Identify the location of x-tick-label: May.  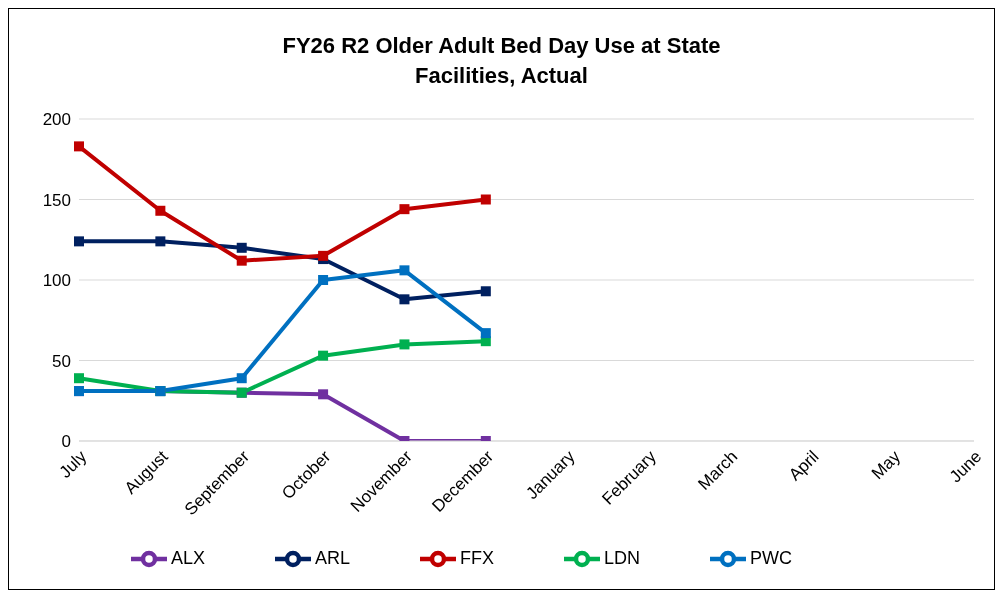
(886, 465).